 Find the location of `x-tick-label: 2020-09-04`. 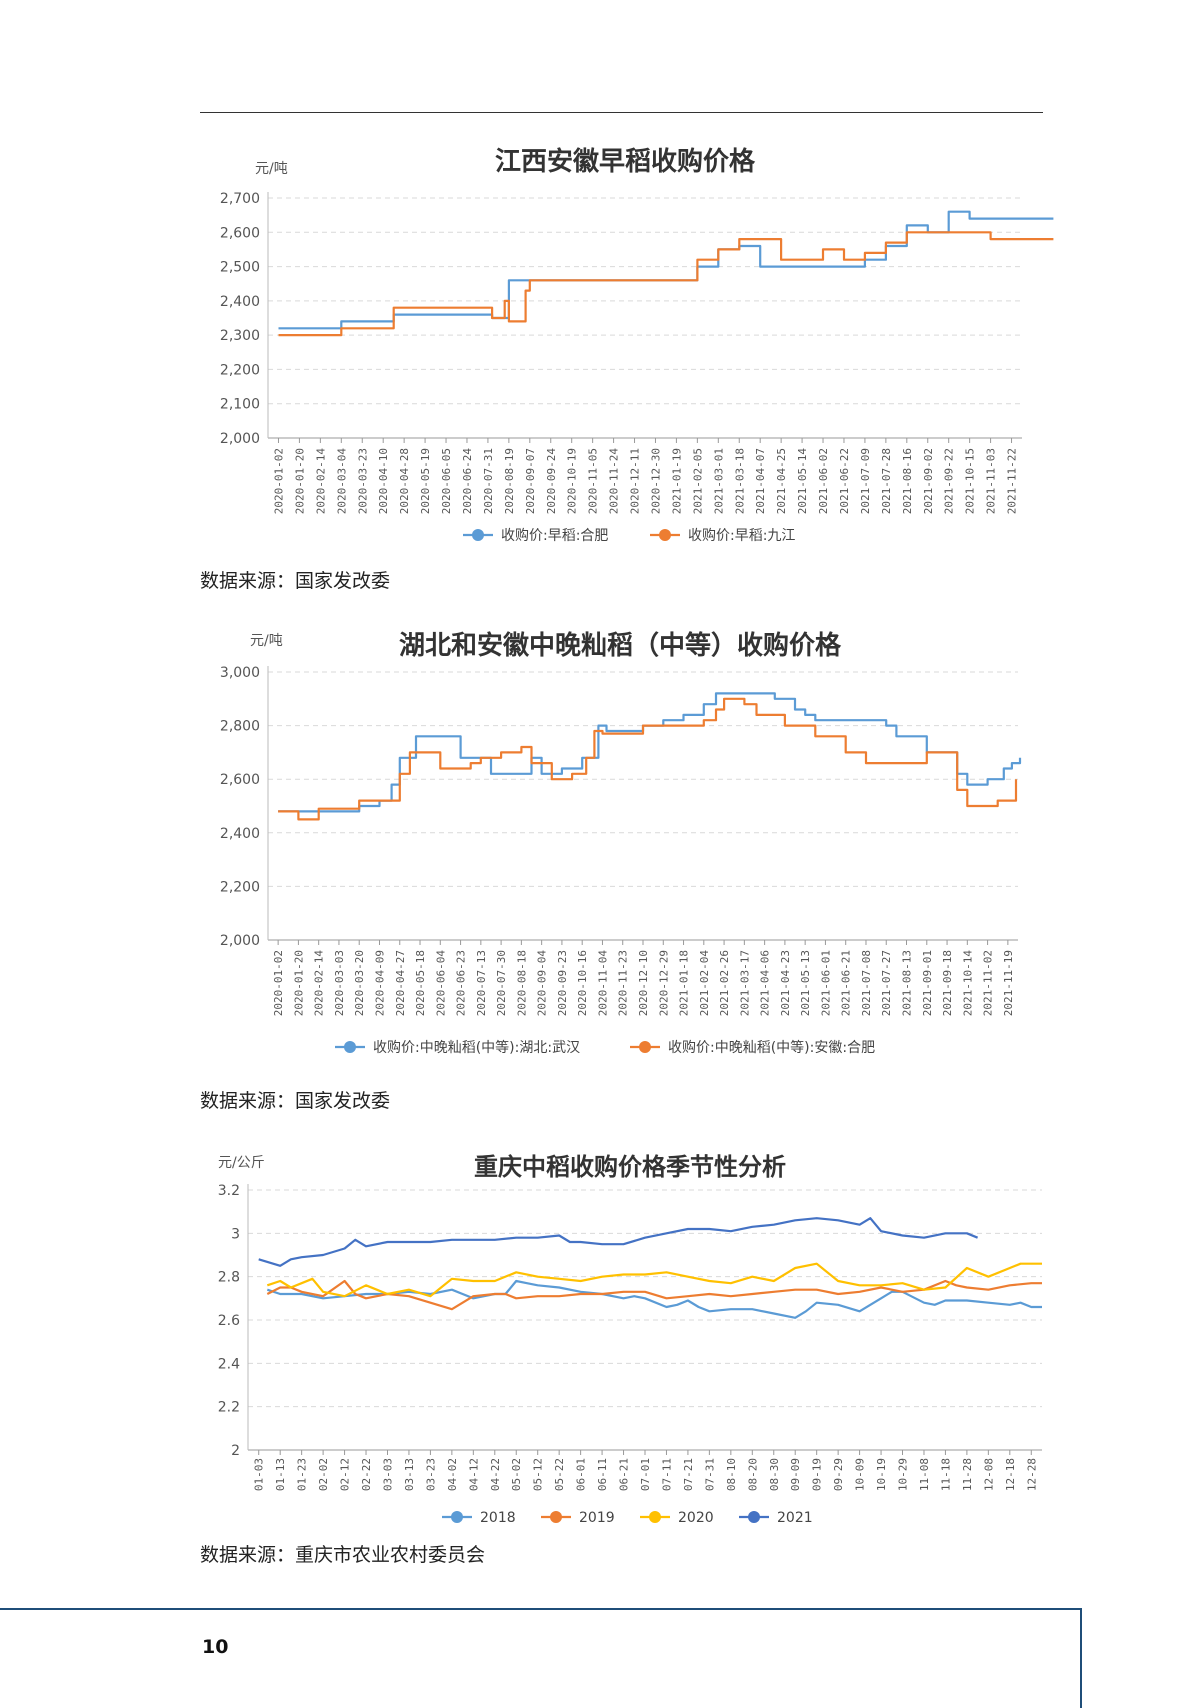

x-tick-label: 2020-09-04 is located at coordinates (542, 983).